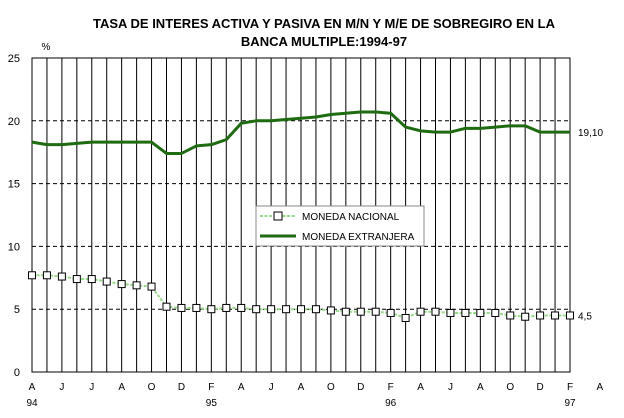 This screenshot has height=418, width=624. I want to click on chart-title-line2: BANCA MULTIPLE:1994-97, so click(324, 41).